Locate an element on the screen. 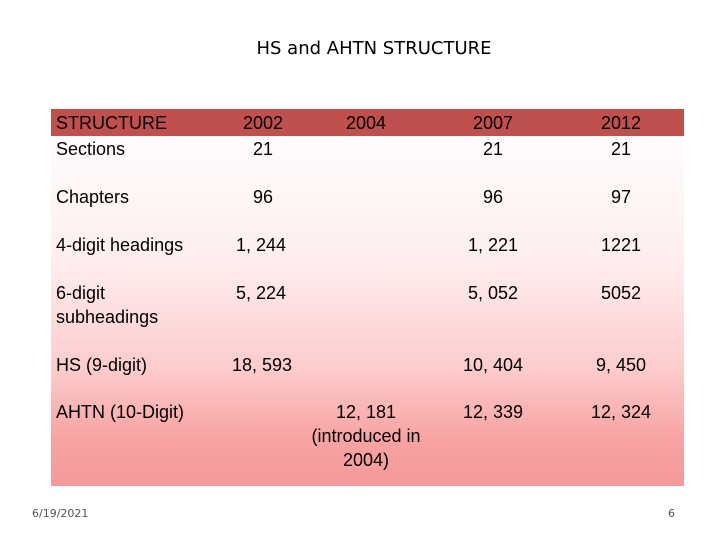  hs-2007: 10, 404 is located at coordinates (493, 365).